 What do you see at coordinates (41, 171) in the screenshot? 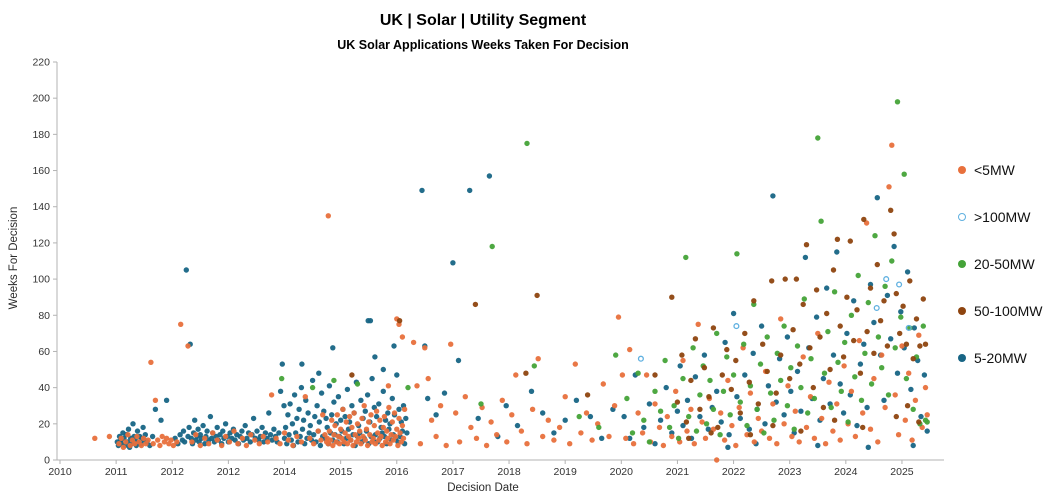
I see `y-tick-label: 160` at bounding box center [41, 171].